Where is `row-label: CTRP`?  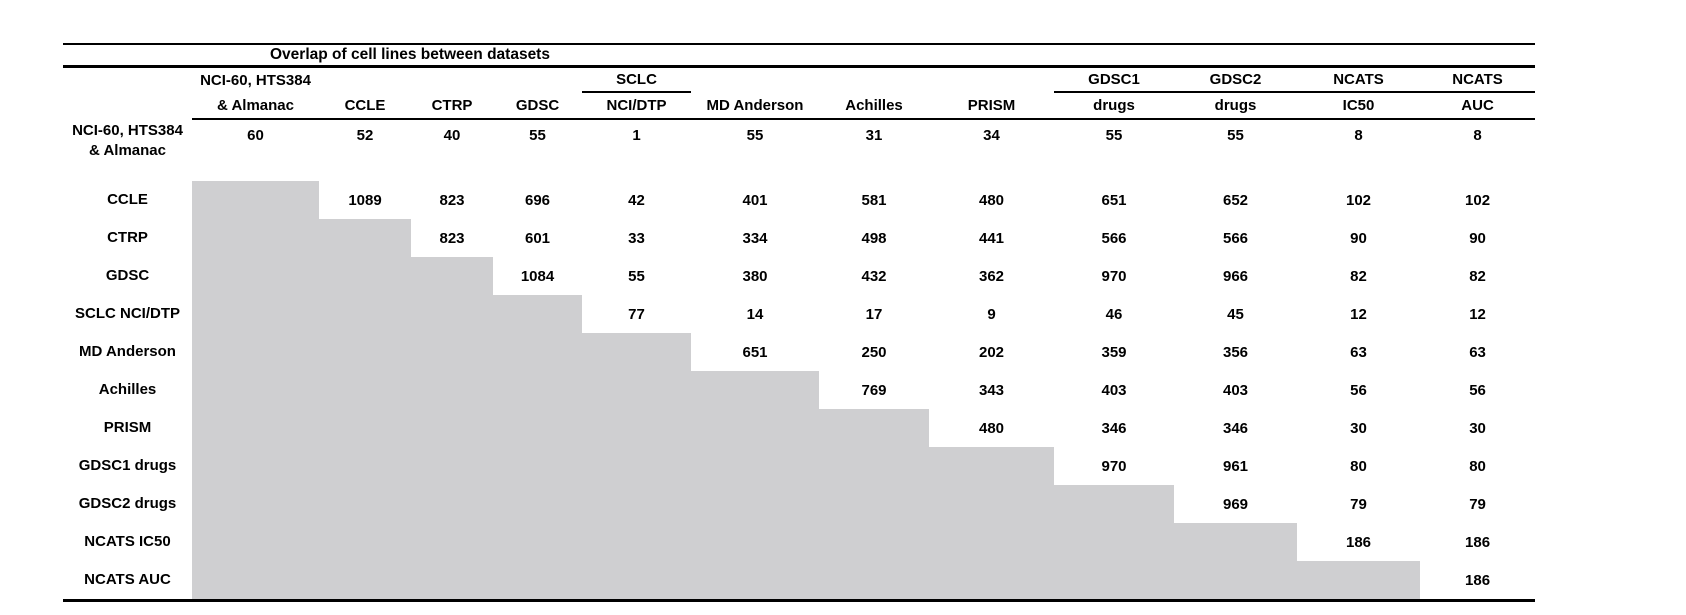 row-label: CTRP is located at coordinates (127, 238).